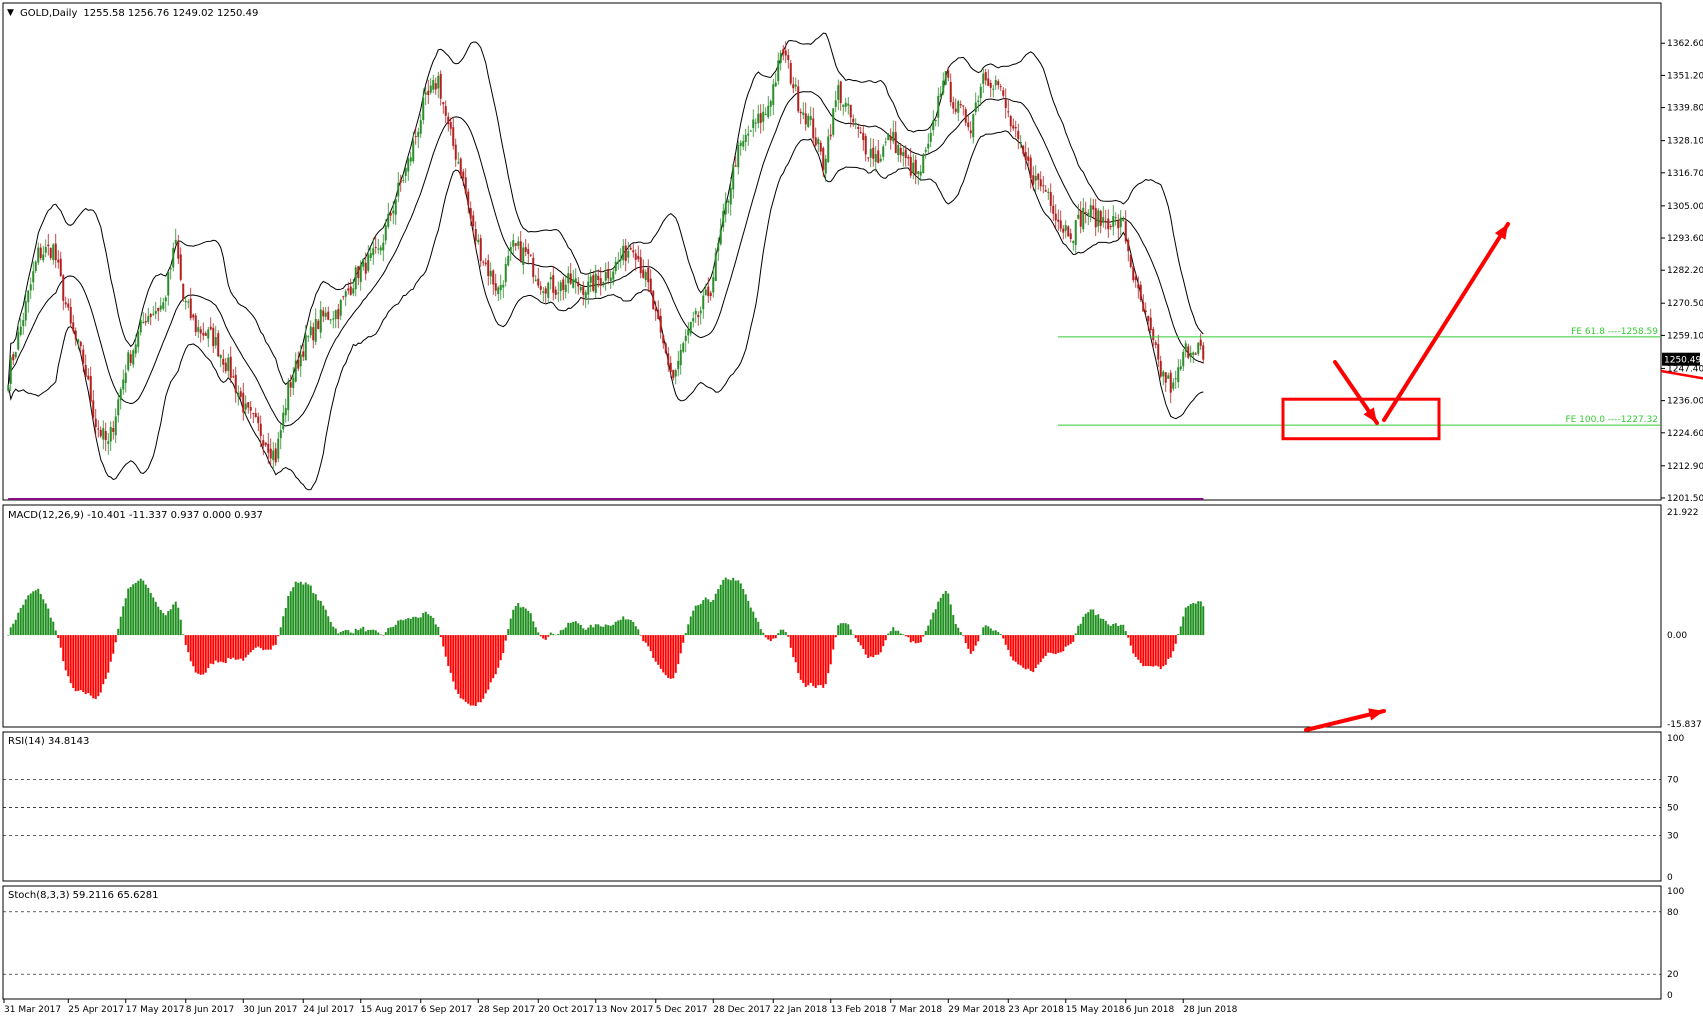 The height and width of the screenshot is (1024, 1703). What do you see at coordinates (10, 13) in the screenshot?
I see `collapse-triangle-icon: ▼` at bounding box center [10, 13].